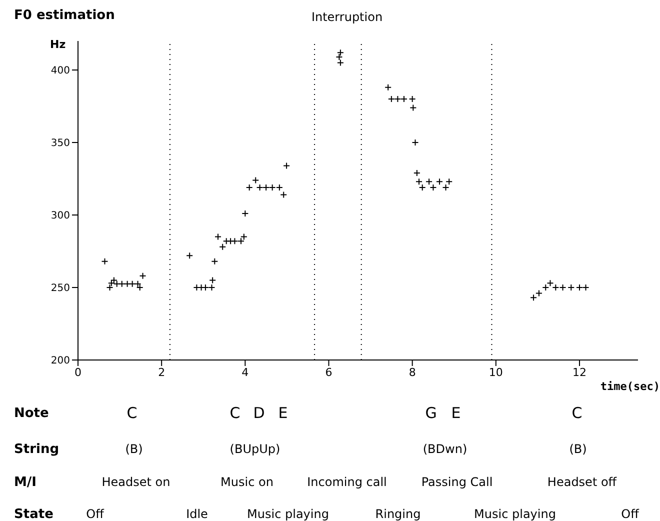 Image resolution: width=660 pixels, height=521 pixels. Describe the element at coordinates (255, 449) in the screenshot. I see `text: (BUpUp)` at that location.